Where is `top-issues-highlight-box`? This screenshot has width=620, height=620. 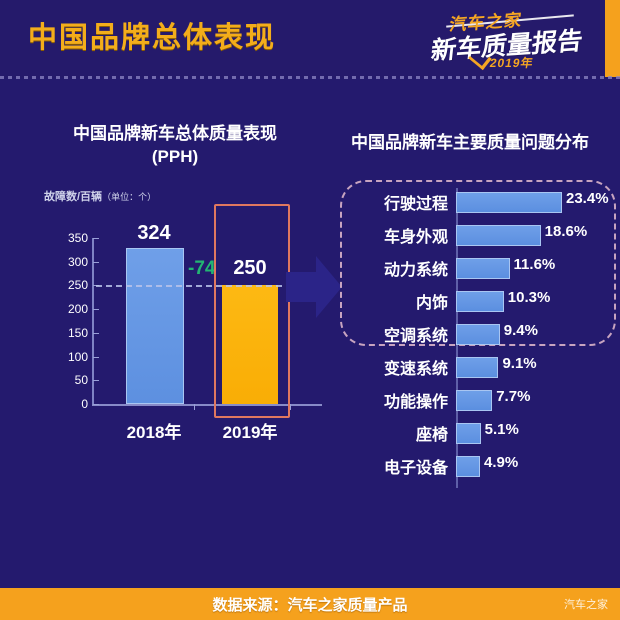
top-issues-highlight-box is located at coordinates (478, 263).